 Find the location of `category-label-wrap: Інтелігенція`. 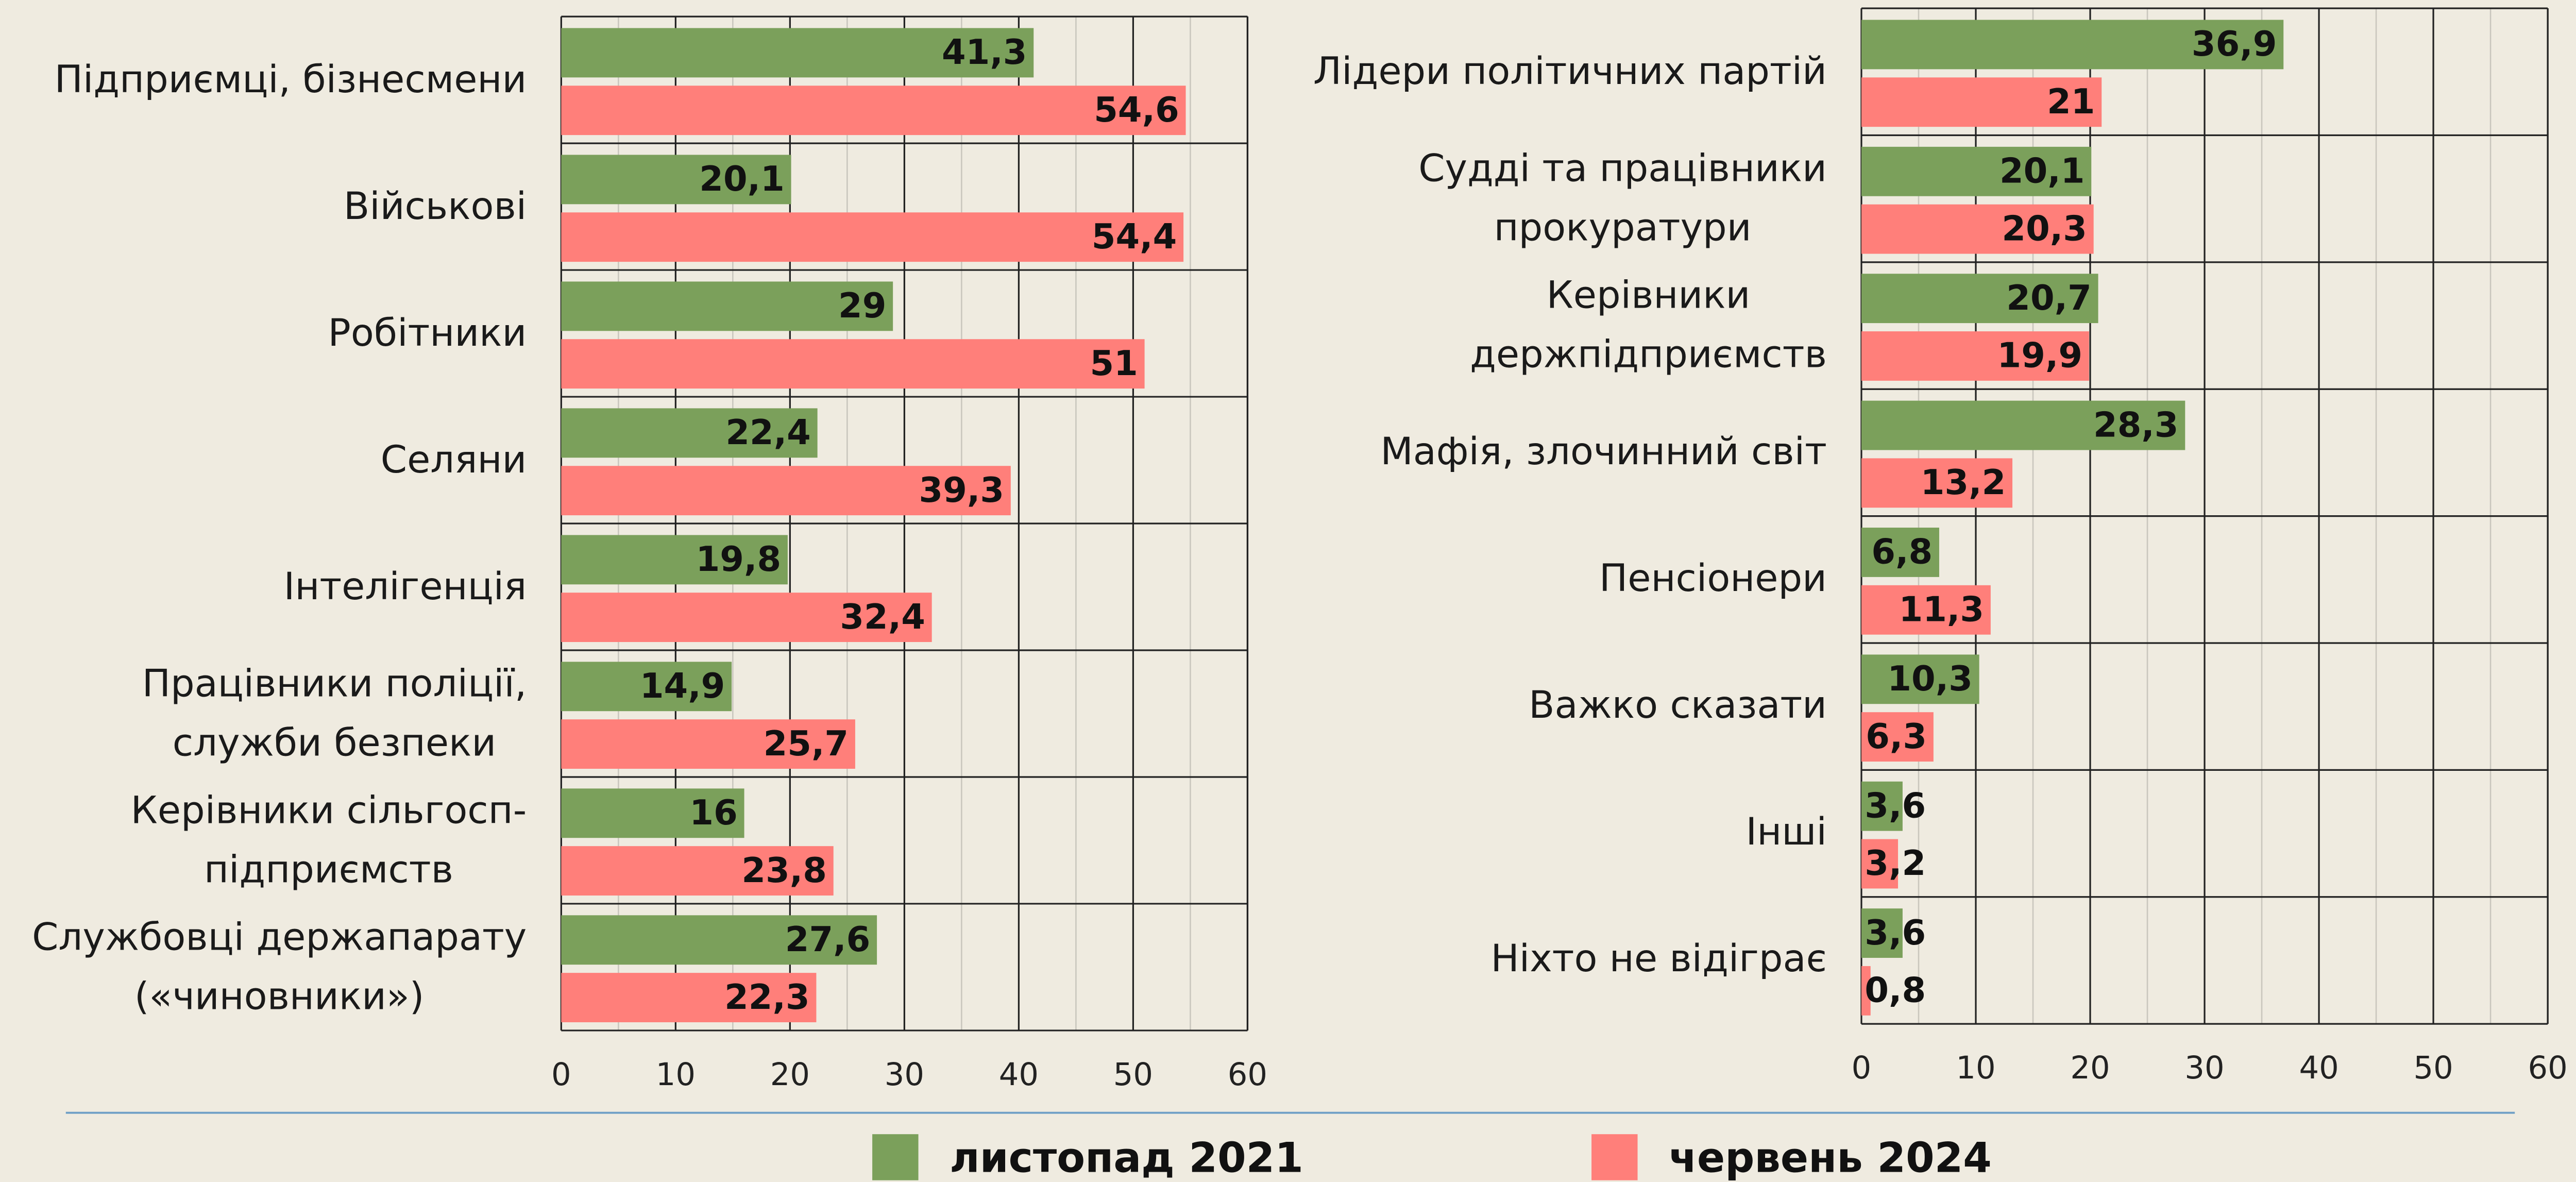

category-label-wrap: Інтелігенція is located at coordinates (263, 587).